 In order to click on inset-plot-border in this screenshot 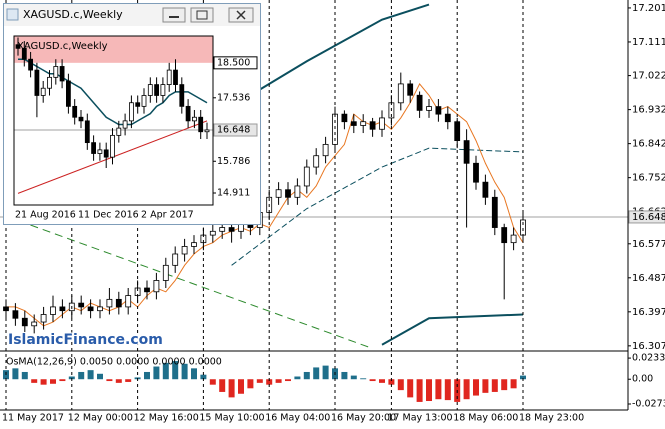, I will do `click(113, 120)`.